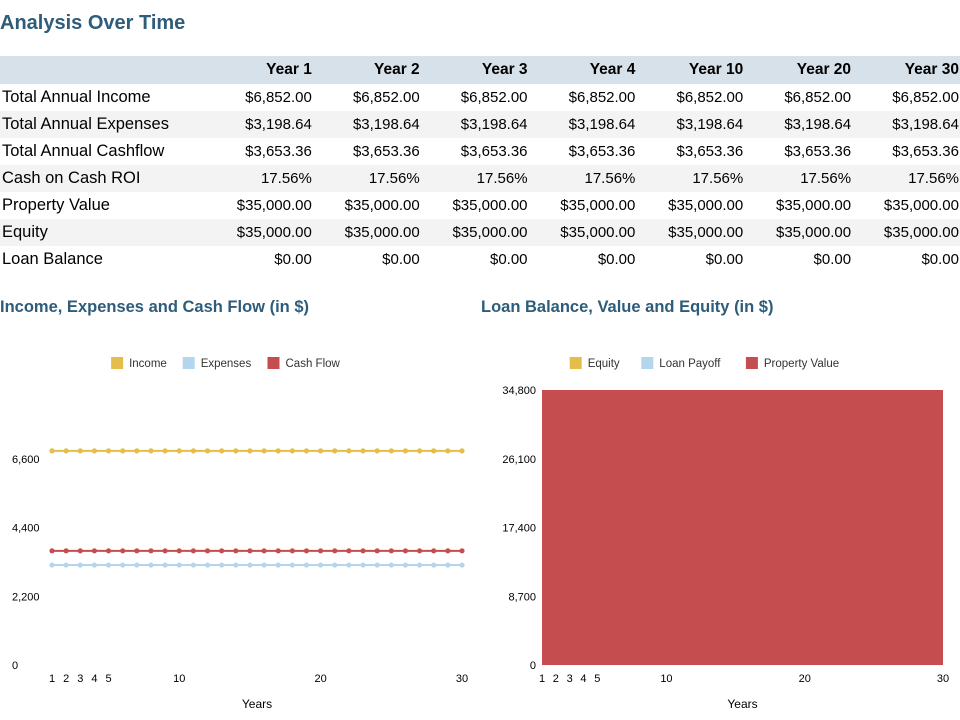 Image resolution: width=960 pixels, height=720 pixels. What do you see at coordinates (108, 679) in the screenshot?
I see `x-tick-label: 5` at bounding box center [108, 679].